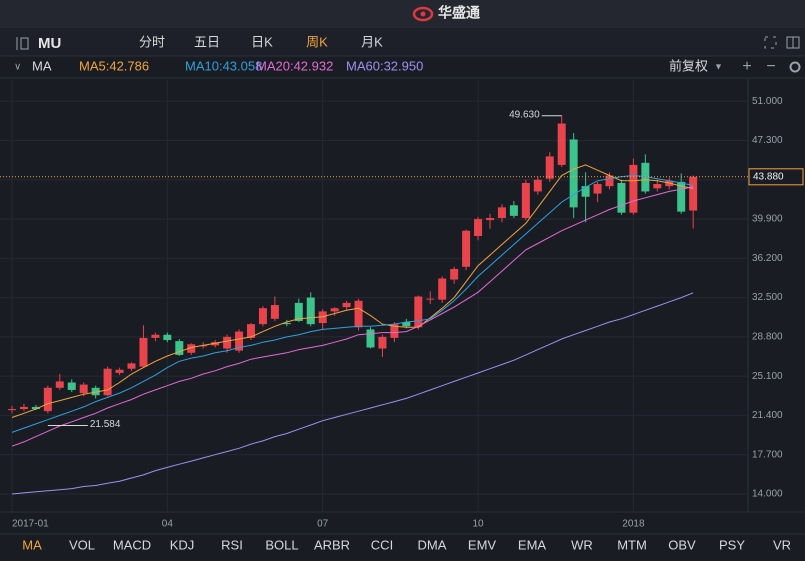 The width and height of the screenshot is (805, 561). I want to click on window-icon, so click(793, 42).